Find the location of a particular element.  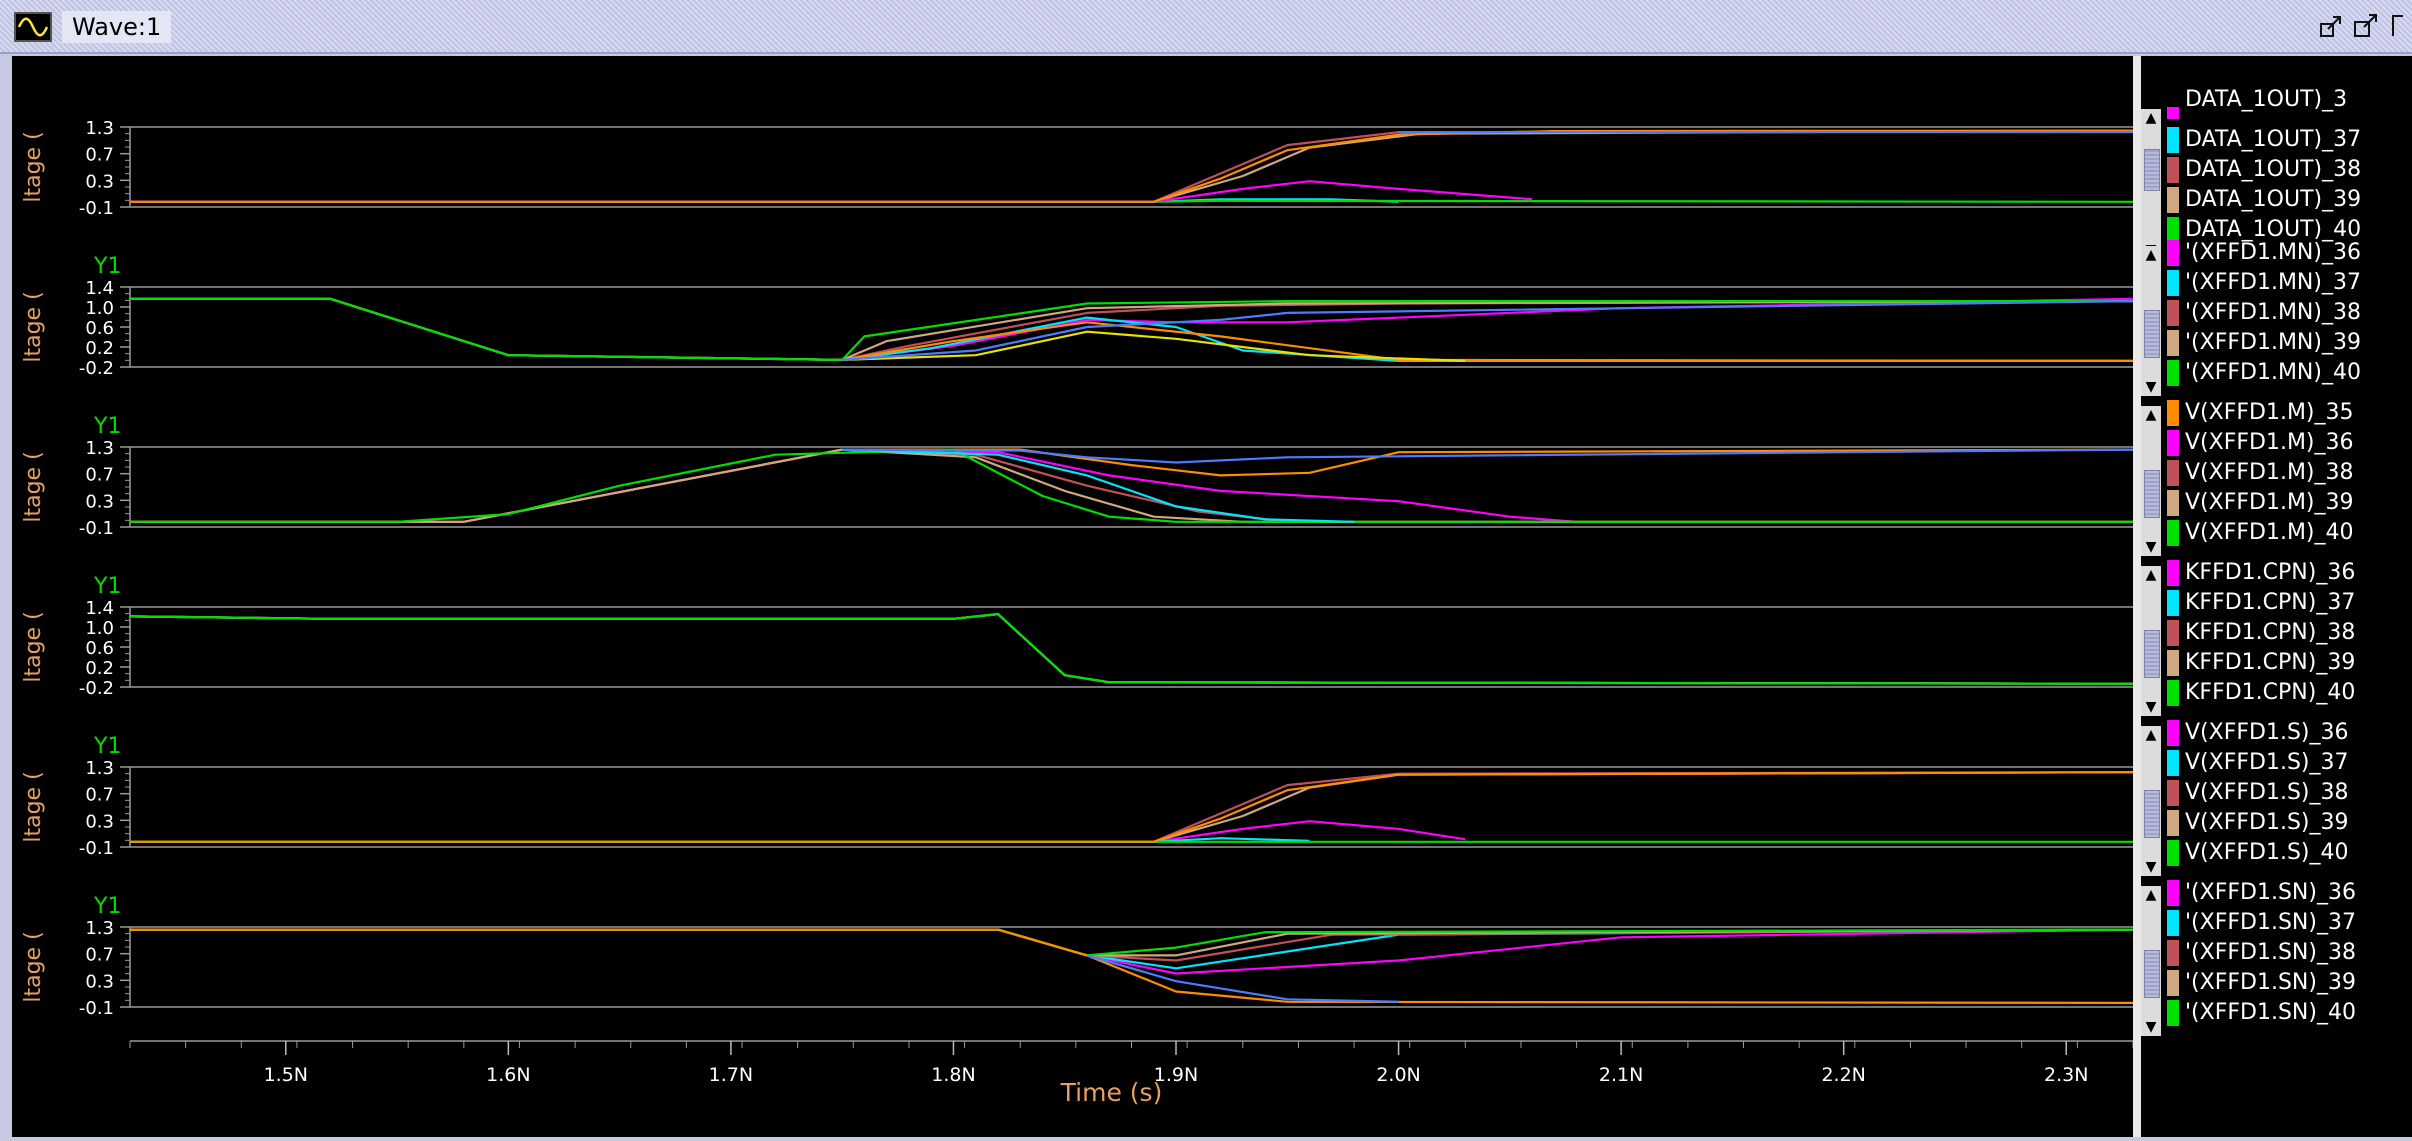

y-tick-label: 0.2 is located at coordinates (99, 348).